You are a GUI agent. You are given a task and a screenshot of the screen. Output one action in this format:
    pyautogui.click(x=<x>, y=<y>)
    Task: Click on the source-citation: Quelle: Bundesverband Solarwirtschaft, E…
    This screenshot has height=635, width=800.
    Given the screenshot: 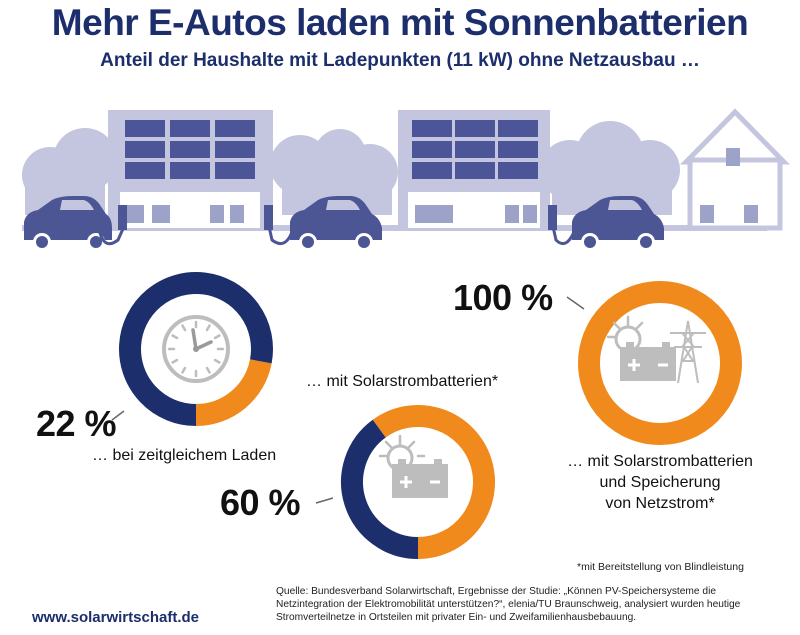 What is the action you would take?
    pyautogui.click(x=508, y=604)
    